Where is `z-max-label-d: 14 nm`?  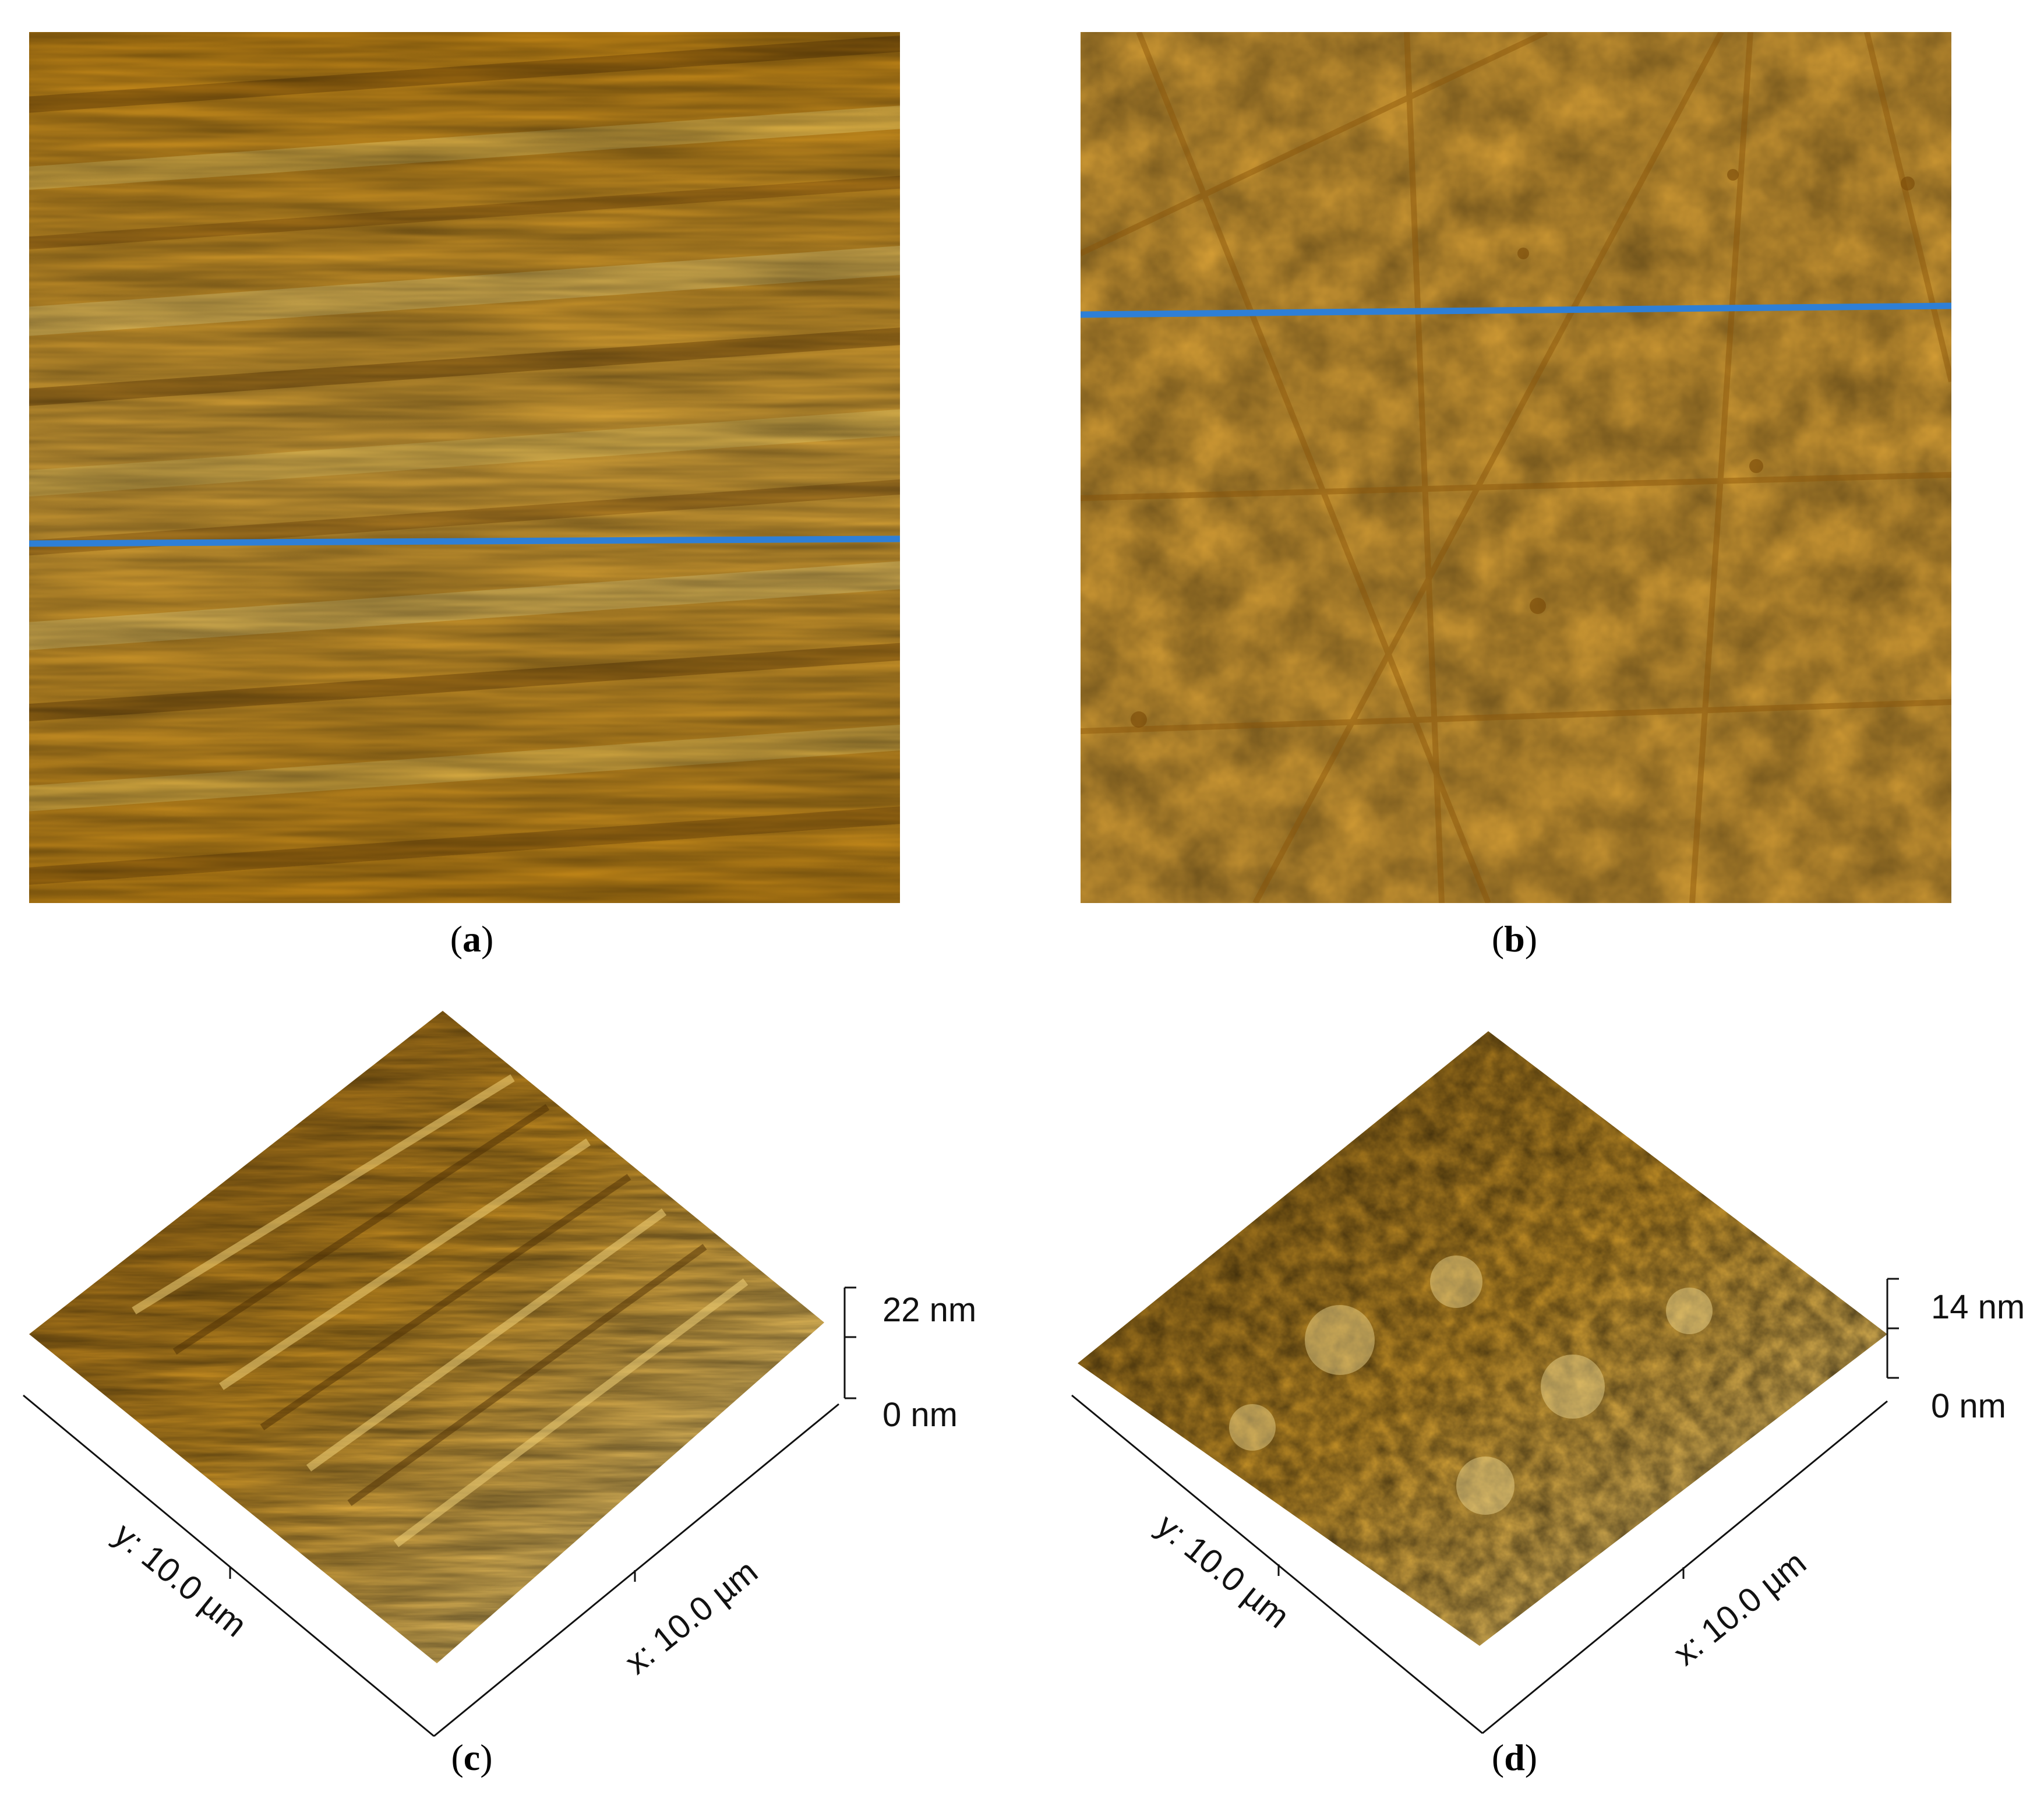 z-max-label-d: 14 nm is located at coordinates (1978, 1307).